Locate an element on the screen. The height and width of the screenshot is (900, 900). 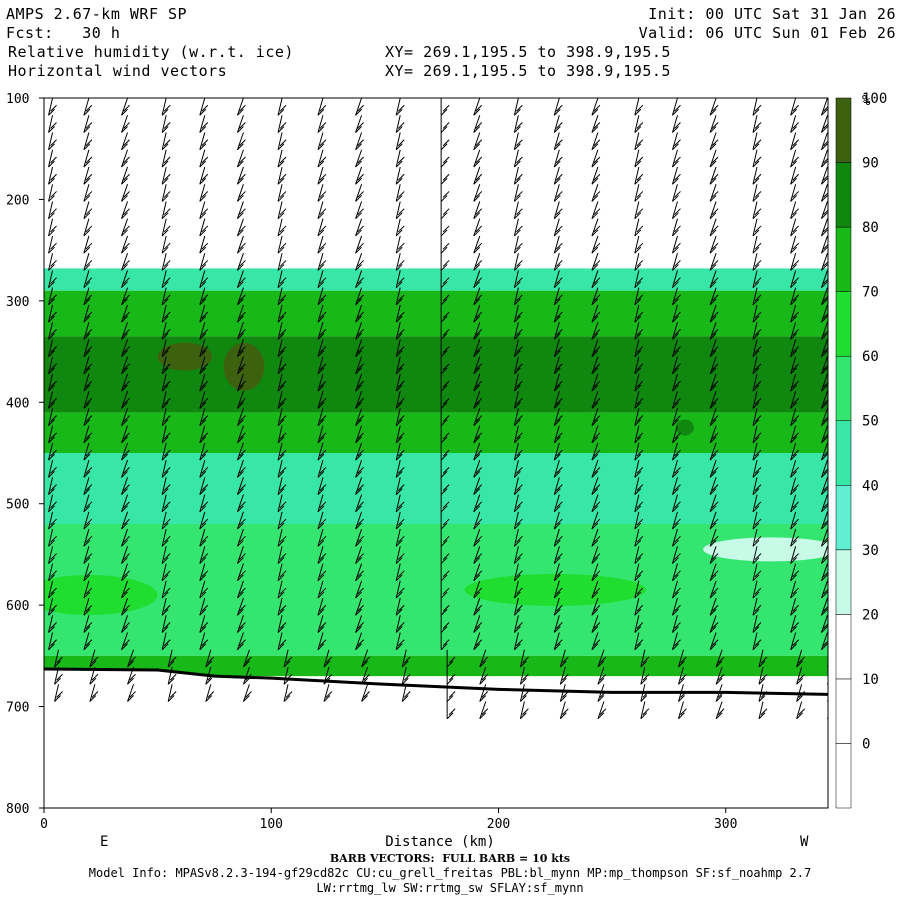
colorbar-tick-label: 10 is located at coordinates (870, 680).